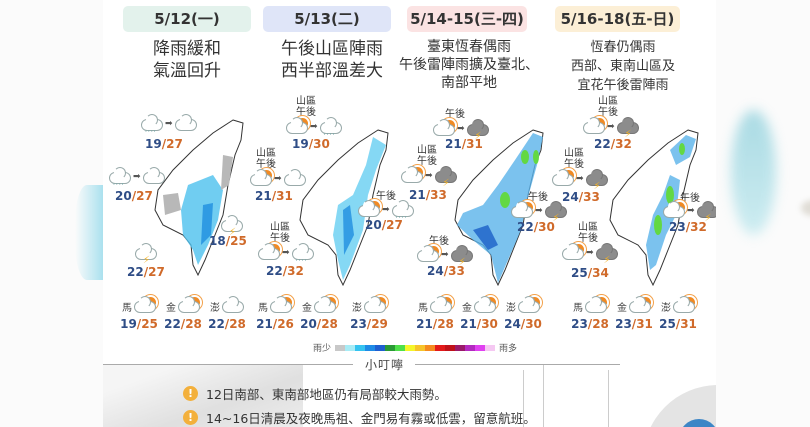 The image size is (810, 427). What do you see at coordinates (187, 60) in the screenshot?
I see `headline: 降雨緩和 氣溫回升` at bounding box center [187, 60].